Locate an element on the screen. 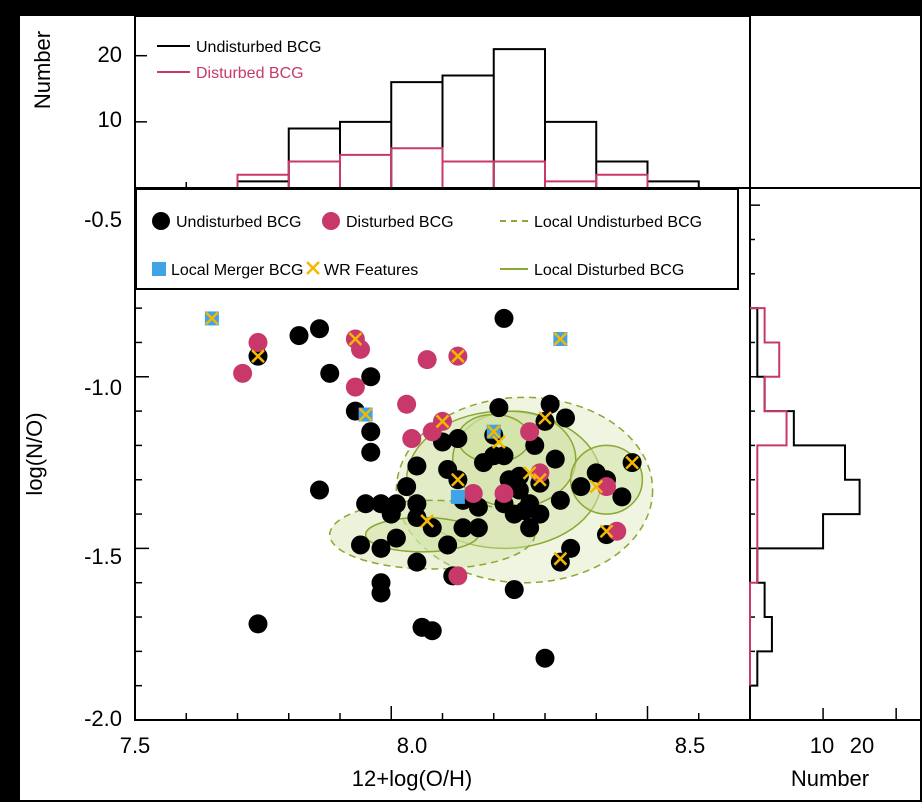 Image resolution: width=922 pixels, height=802 pixels. legend-disturbed-label: Disturbed BCG is located at coordinates (400, 222).